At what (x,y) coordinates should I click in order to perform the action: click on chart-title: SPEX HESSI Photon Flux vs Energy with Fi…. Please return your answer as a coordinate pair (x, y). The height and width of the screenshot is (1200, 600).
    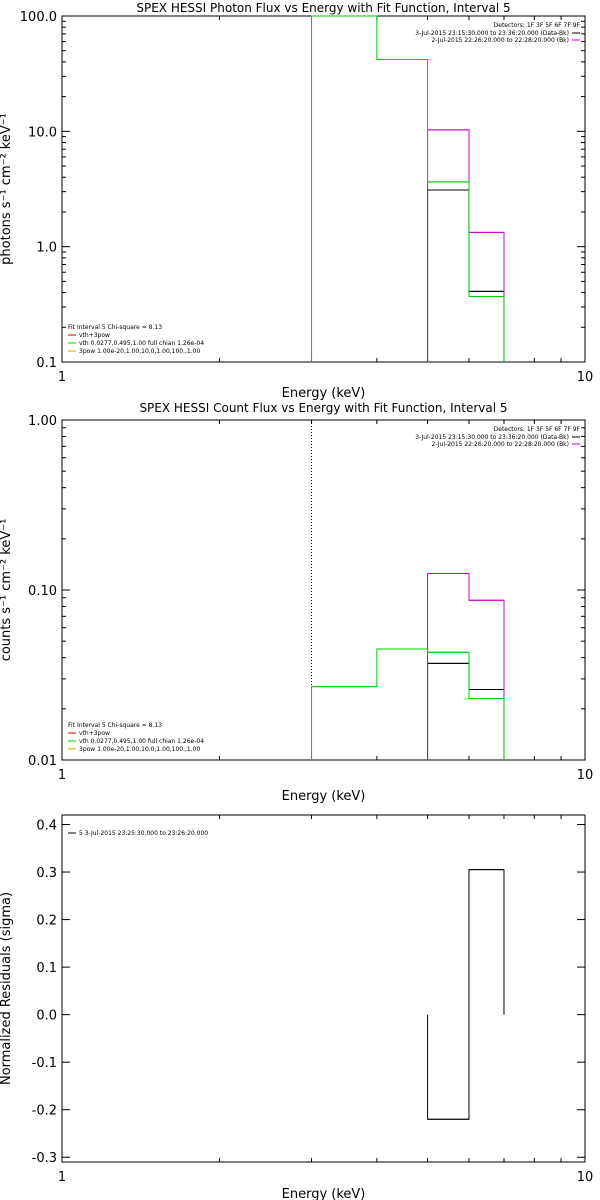
    Looking at the image, I should click on (323, 8).